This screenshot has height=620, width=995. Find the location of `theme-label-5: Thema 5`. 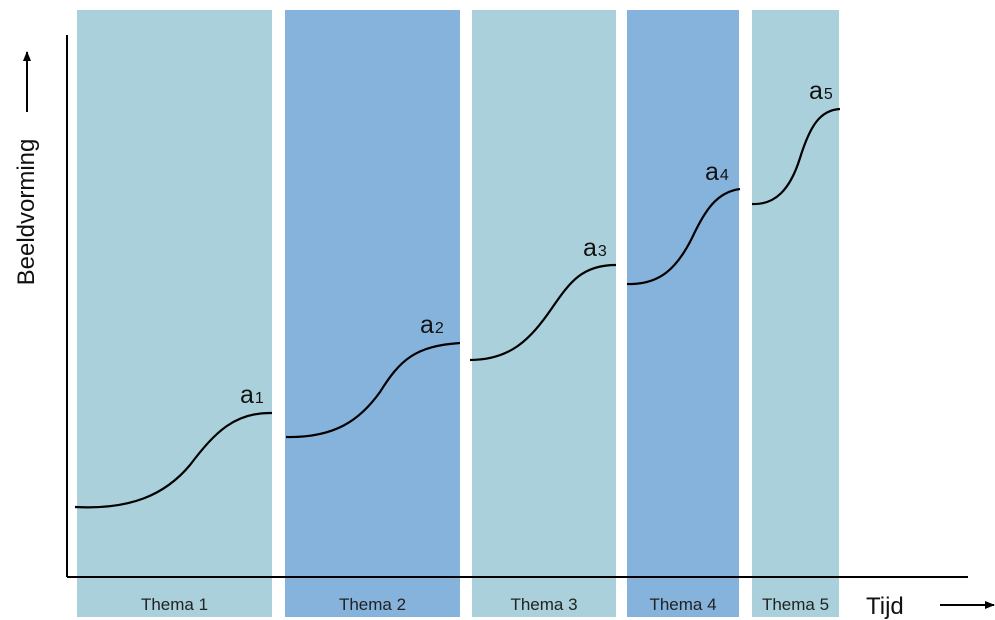

theme-label-5: Thema 5 is located at coordinates (795, 604).